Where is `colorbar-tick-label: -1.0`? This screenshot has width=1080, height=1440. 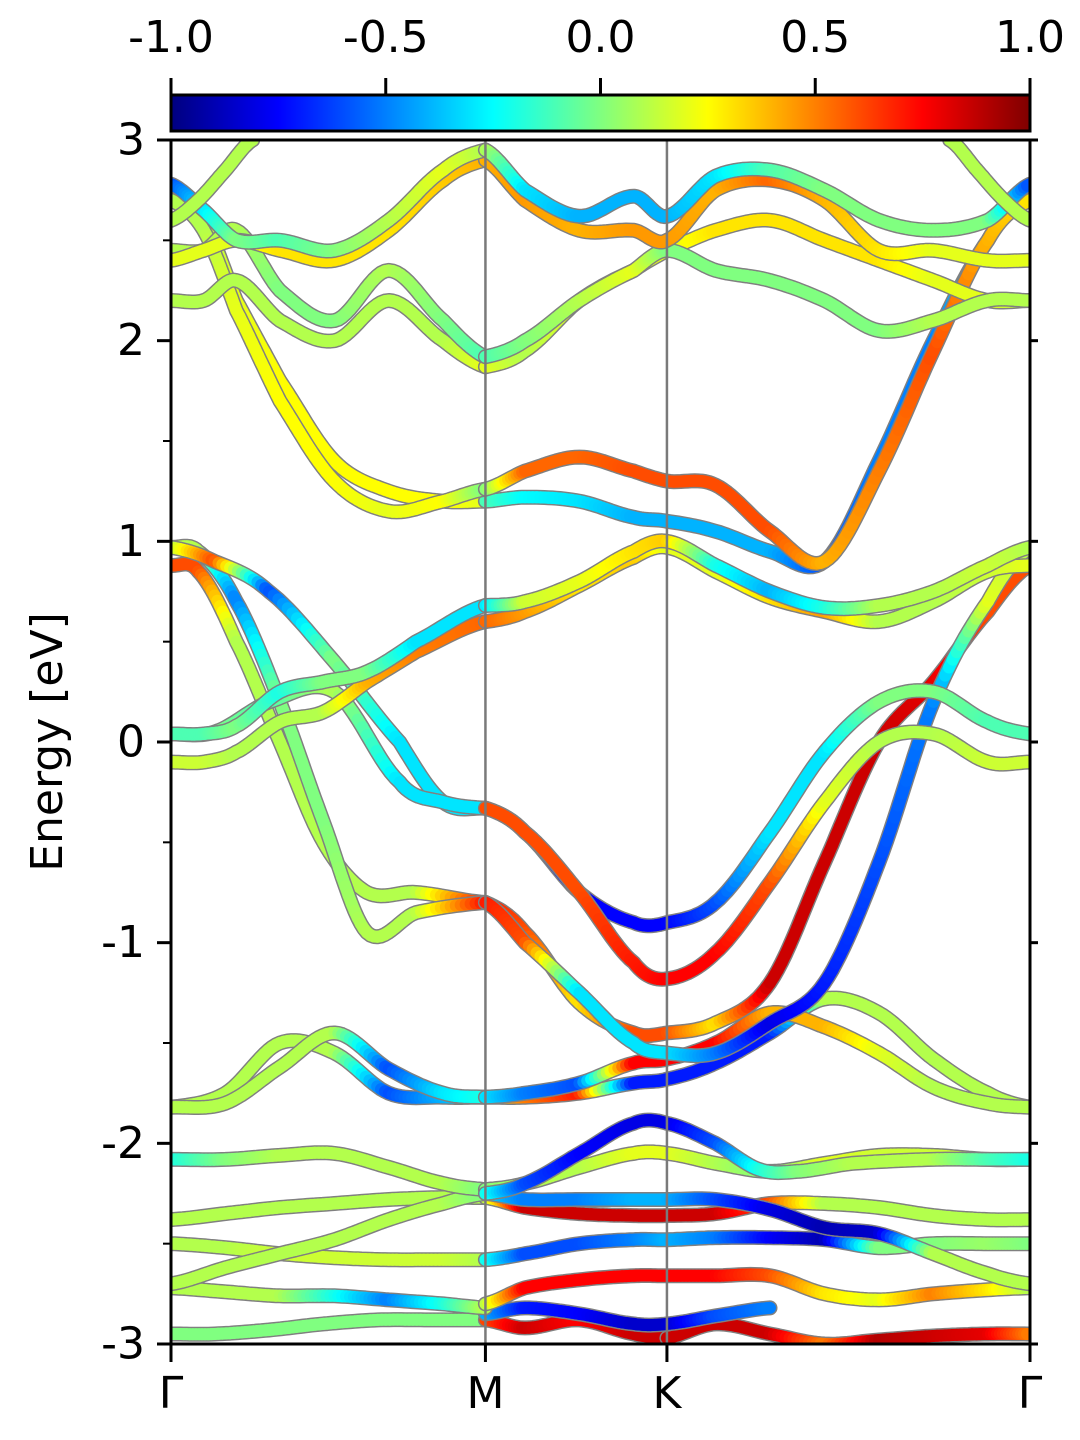 colorbar-tick-label: -1.0 is located at coordinates (171, 37).